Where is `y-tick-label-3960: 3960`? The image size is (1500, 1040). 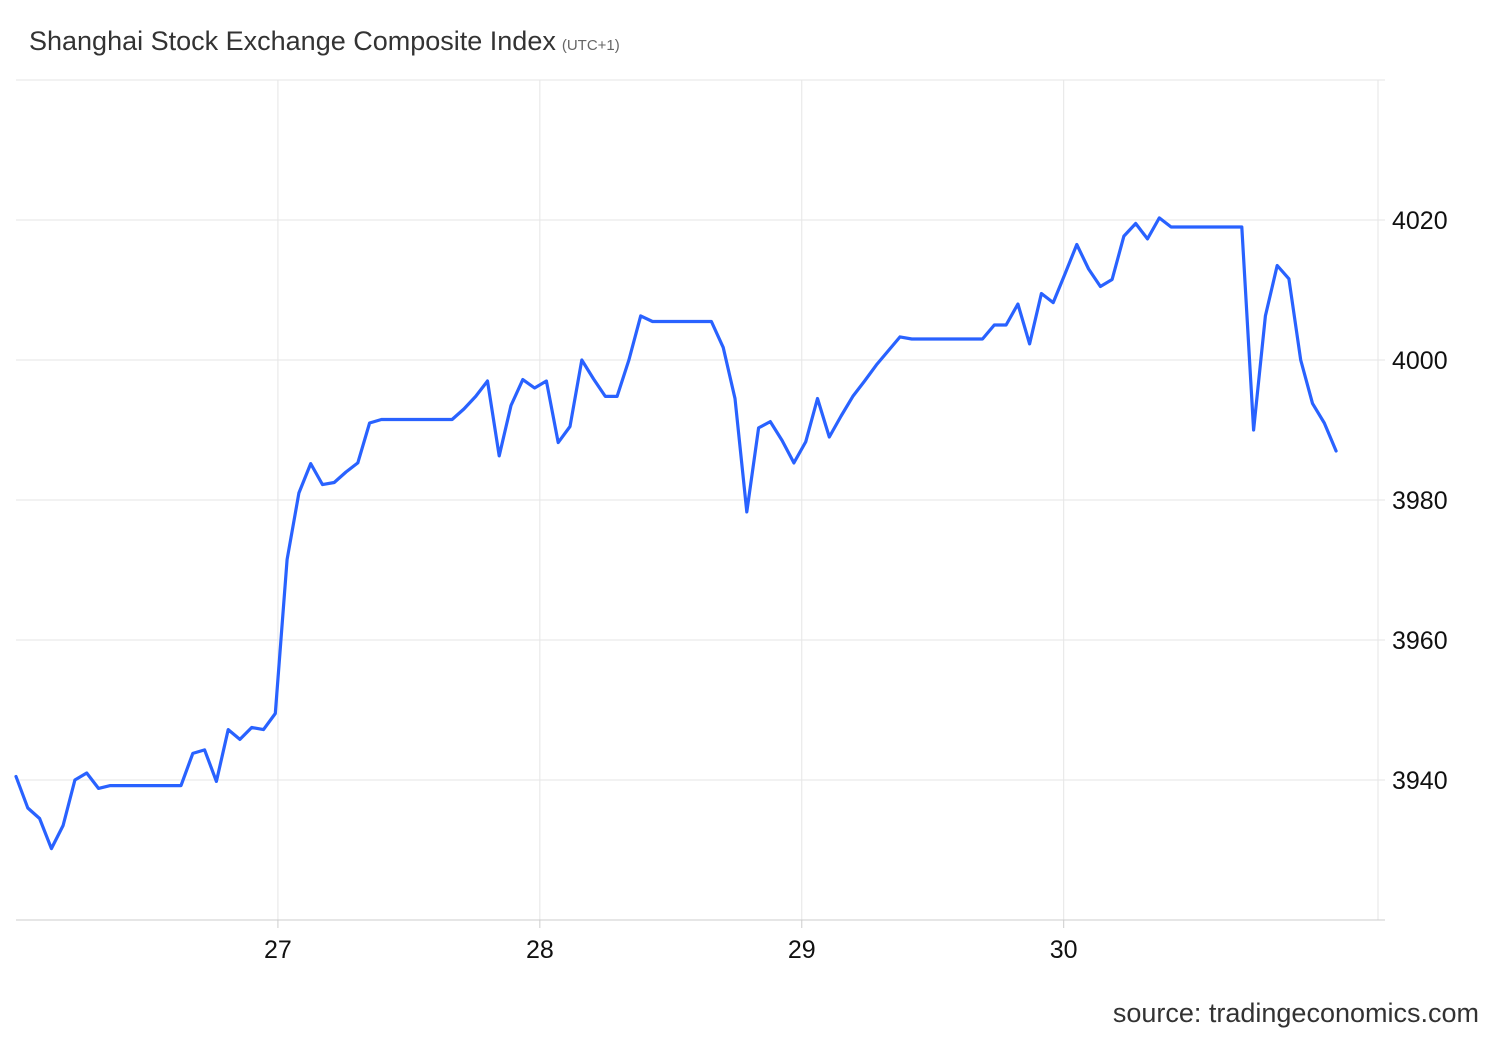 y-tick-label-3960: 3960 is located at coordinates (1420, 641).